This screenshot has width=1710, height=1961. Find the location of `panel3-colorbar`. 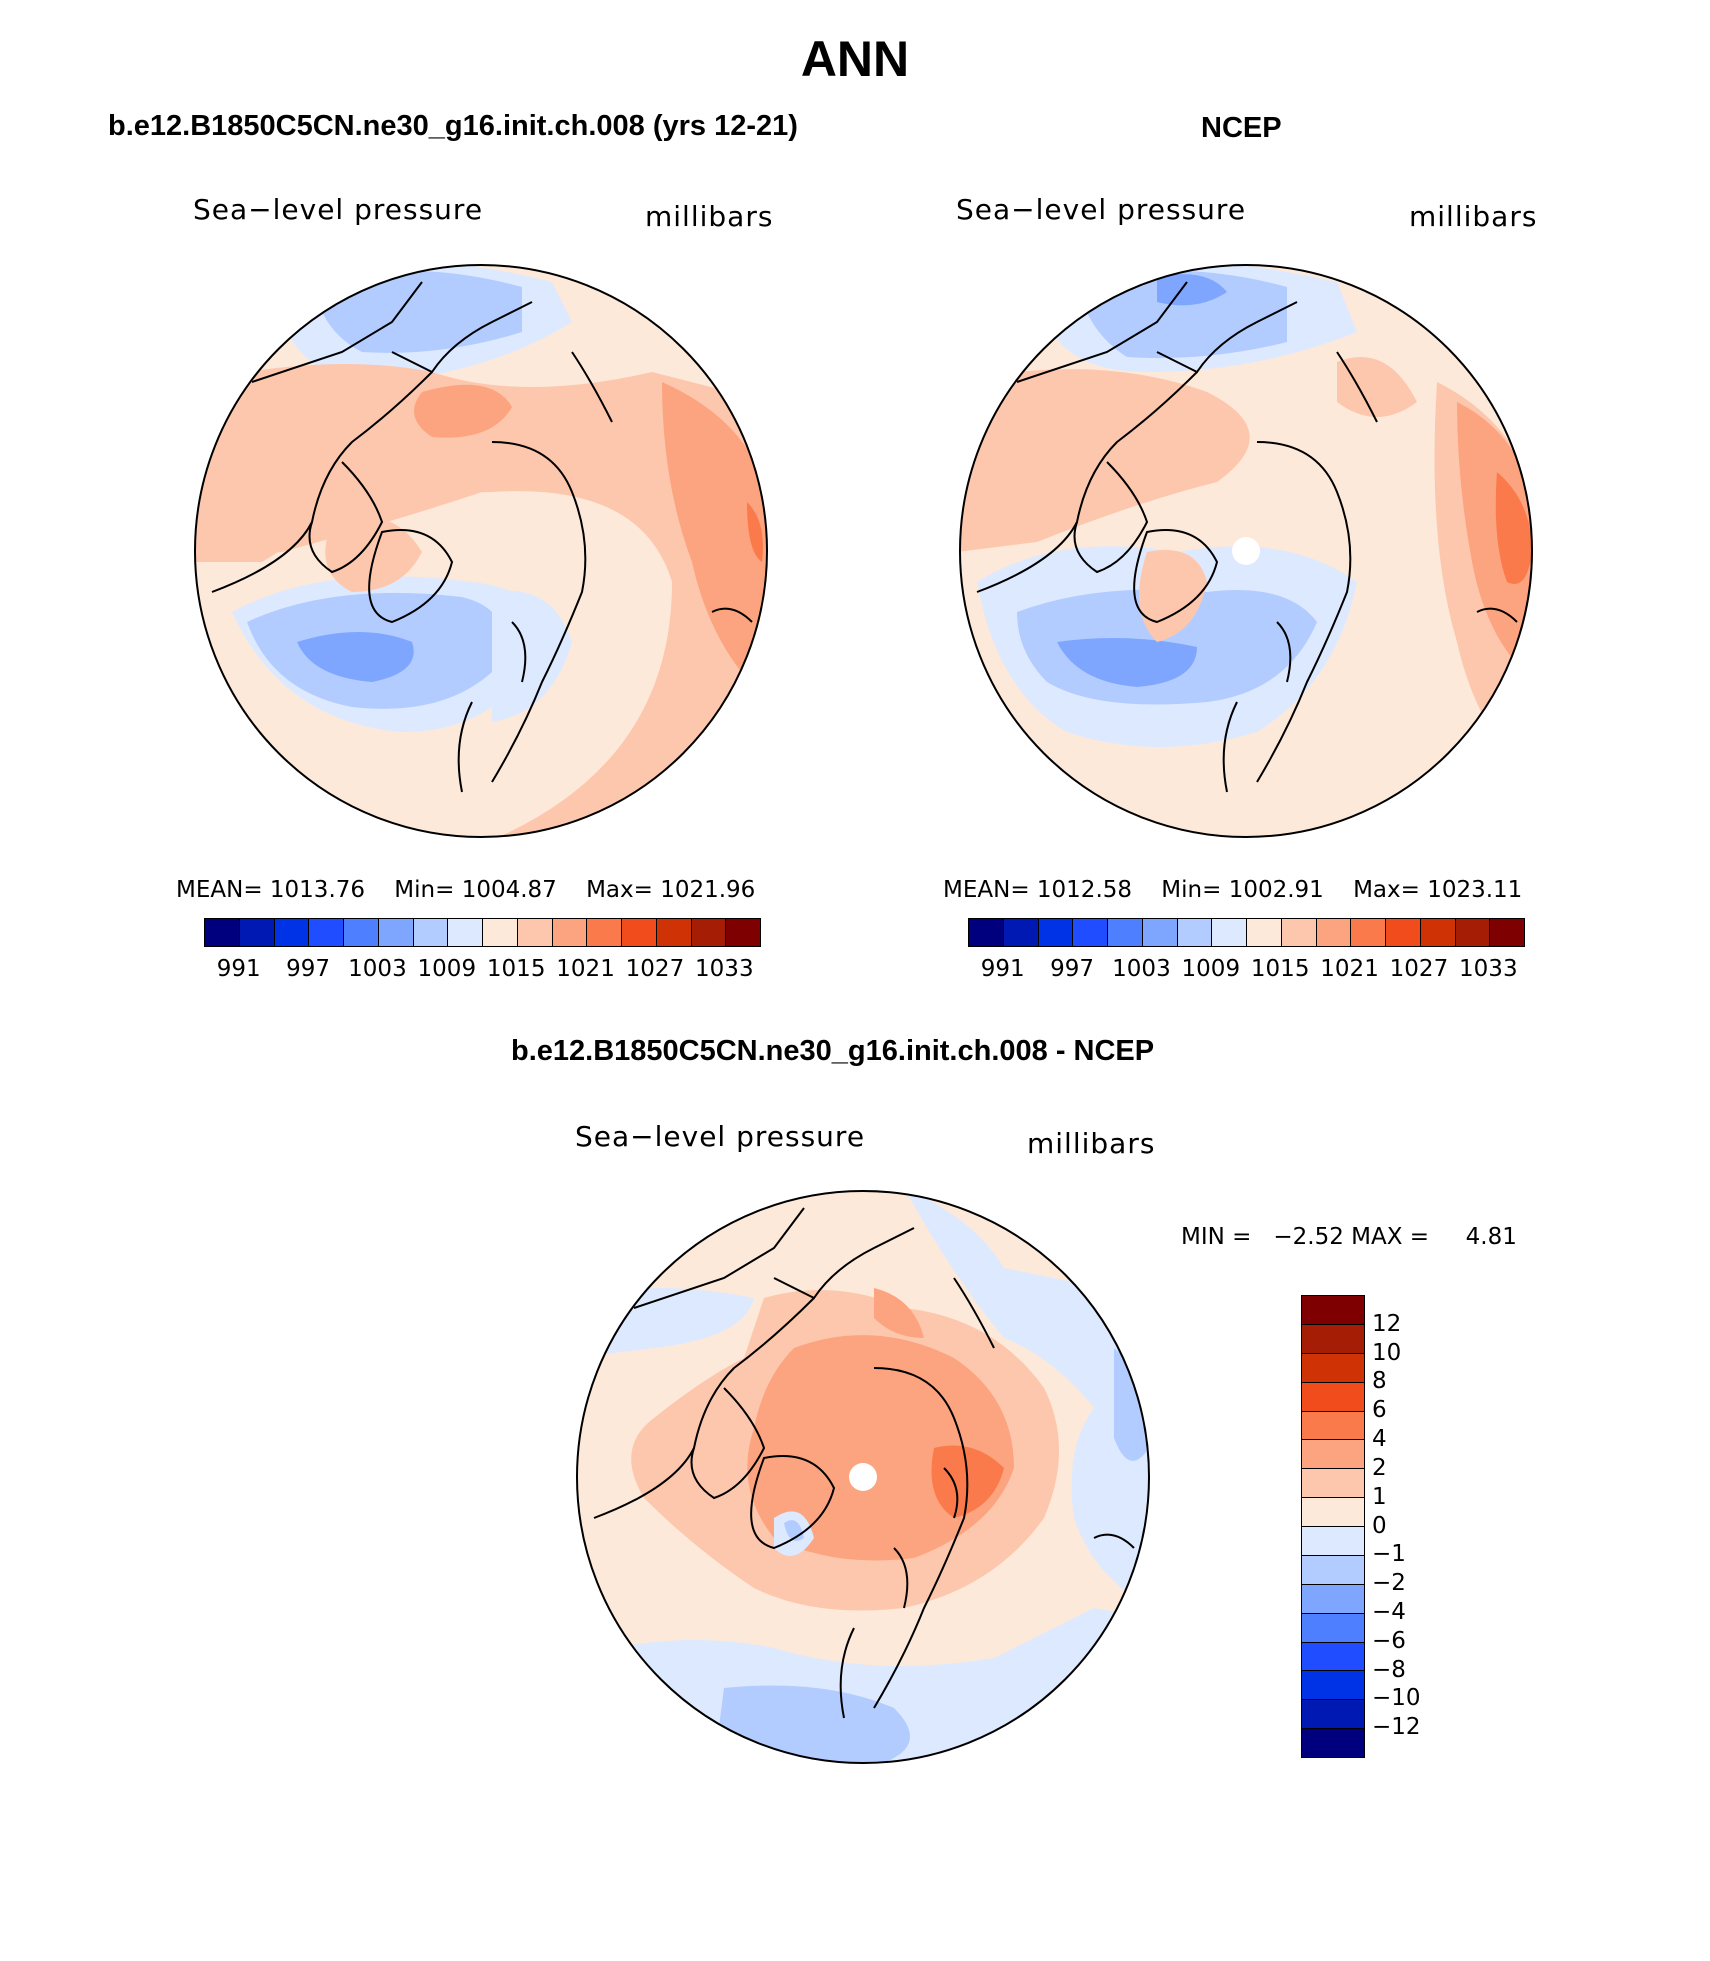

panel3-colorbar is located at coordinates (1333, 1526).